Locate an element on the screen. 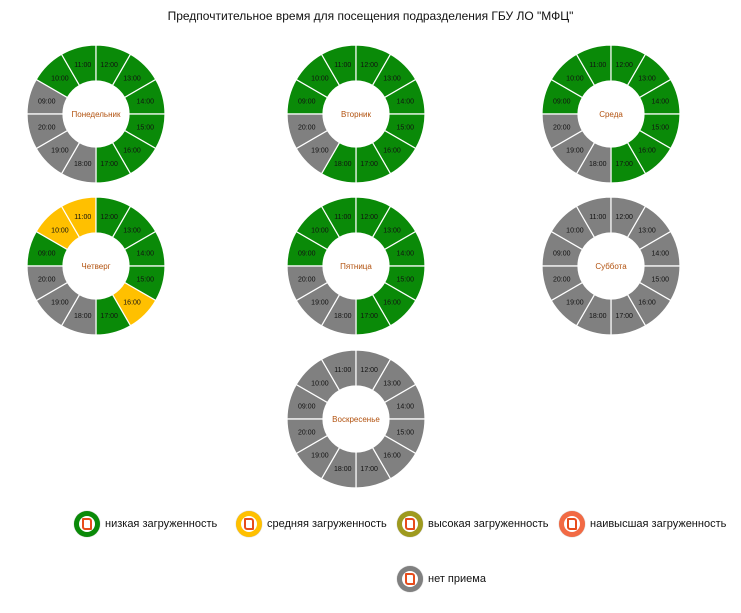 The width and height of the screenshot is (741, 613). day-label: Четверг is located at coordinates (95, 266).